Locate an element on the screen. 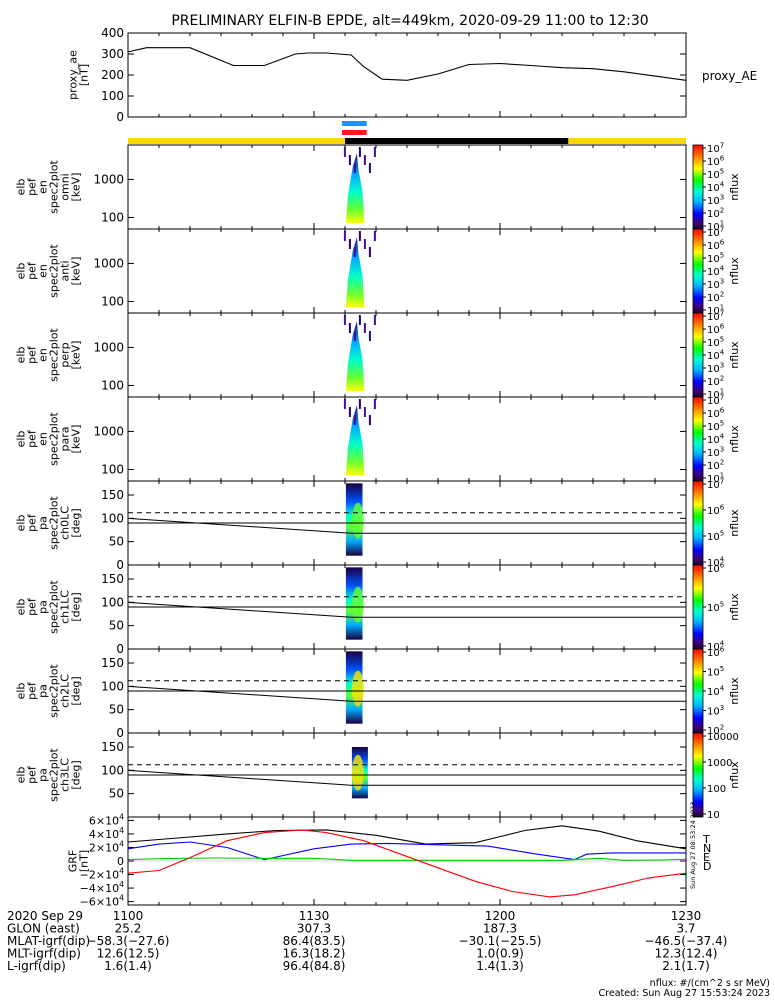 This screenshot has height=1000, width=775. colorbar-tick-label: 10⁵ is located at coordinates (715, 175).